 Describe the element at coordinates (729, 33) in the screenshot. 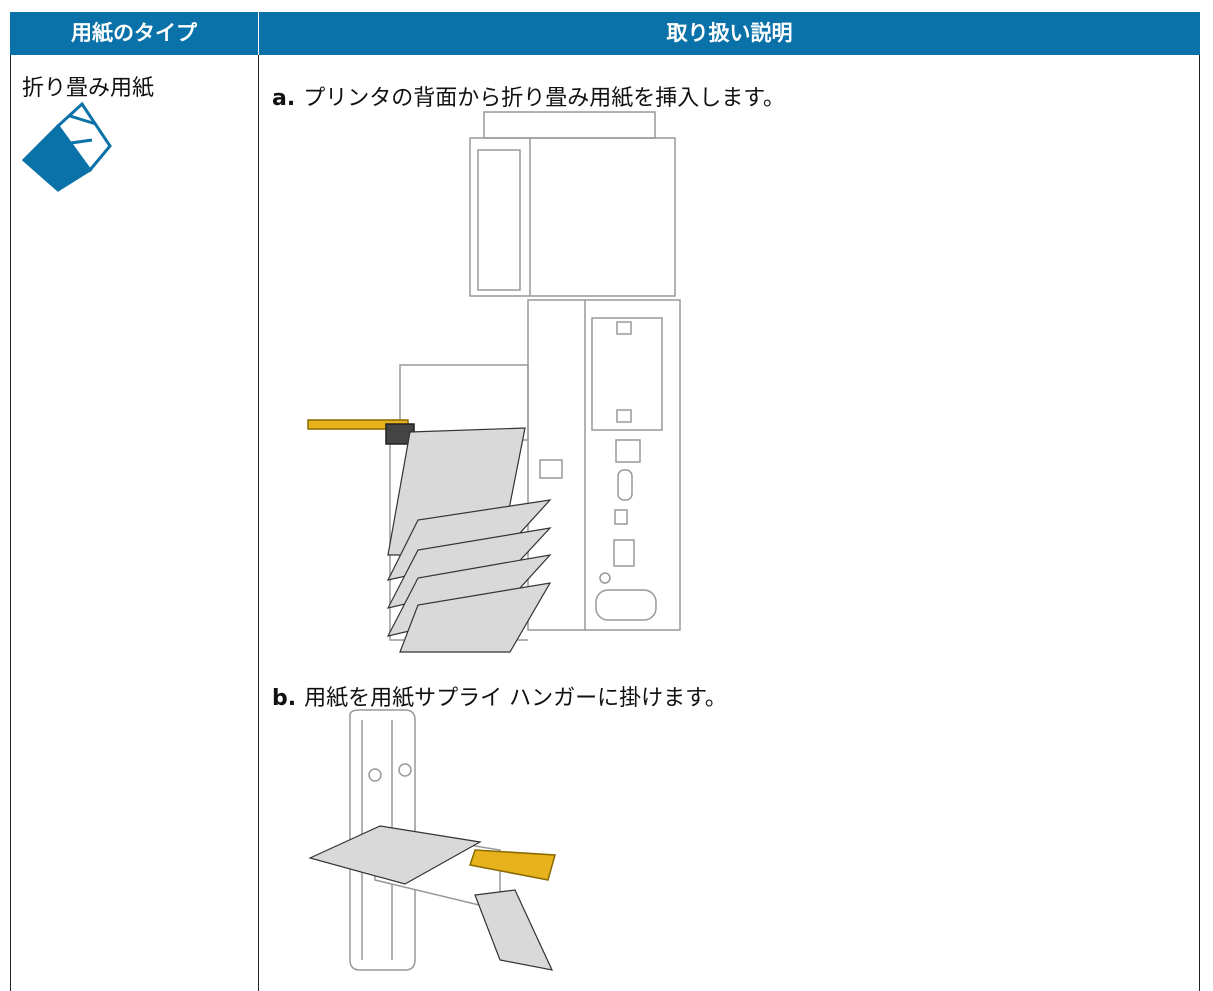

I see `header-cell: 取り扱い説明` at that location.